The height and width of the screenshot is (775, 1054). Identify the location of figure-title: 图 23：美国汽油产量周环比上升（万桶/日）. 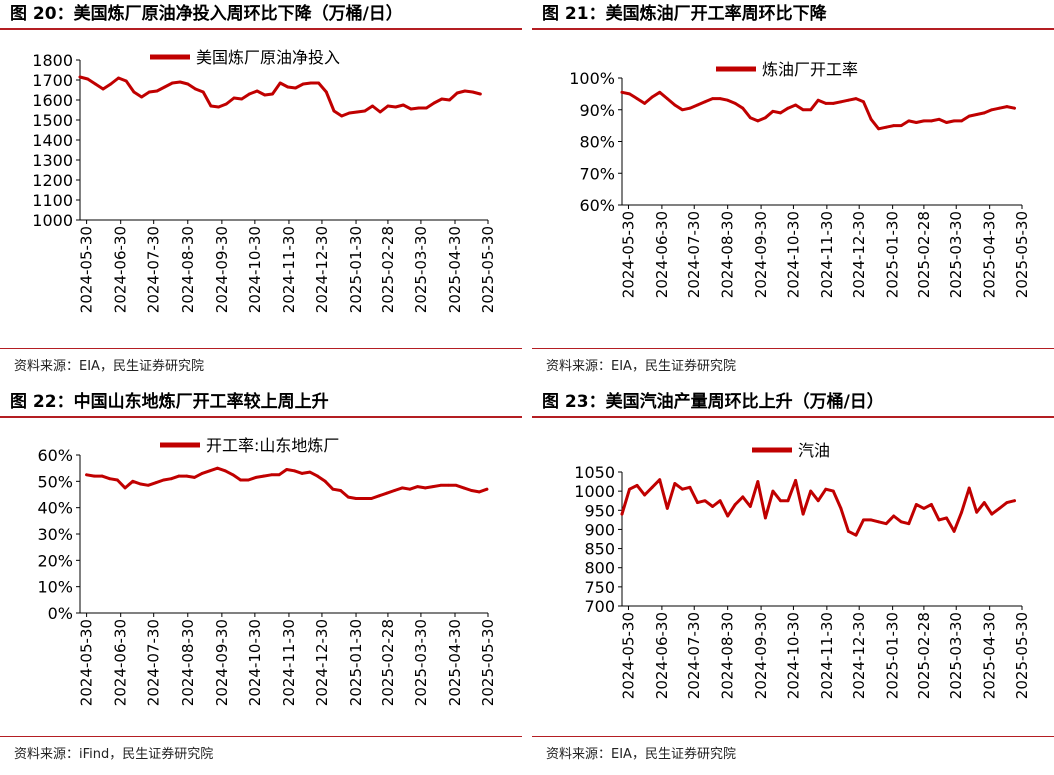
(713, 402).